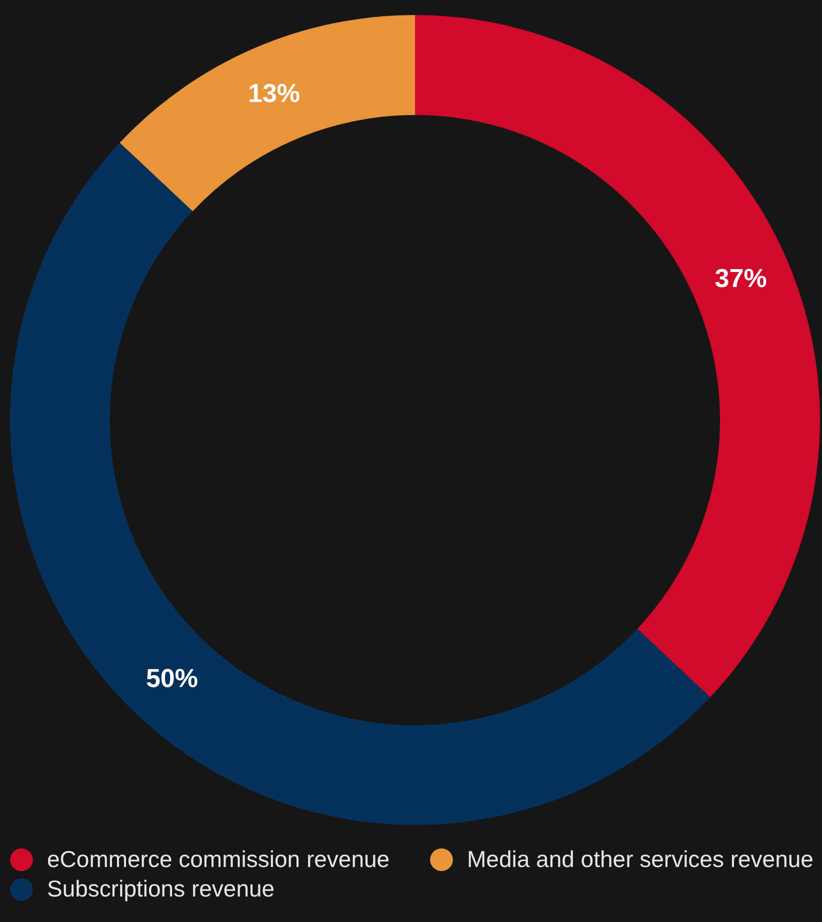 The width and height of the screenshot is (822, 922). Describe the element at coordinates (161, 889) in the screenshot. I see `legend-label: Subscriptions revenue` at that location.